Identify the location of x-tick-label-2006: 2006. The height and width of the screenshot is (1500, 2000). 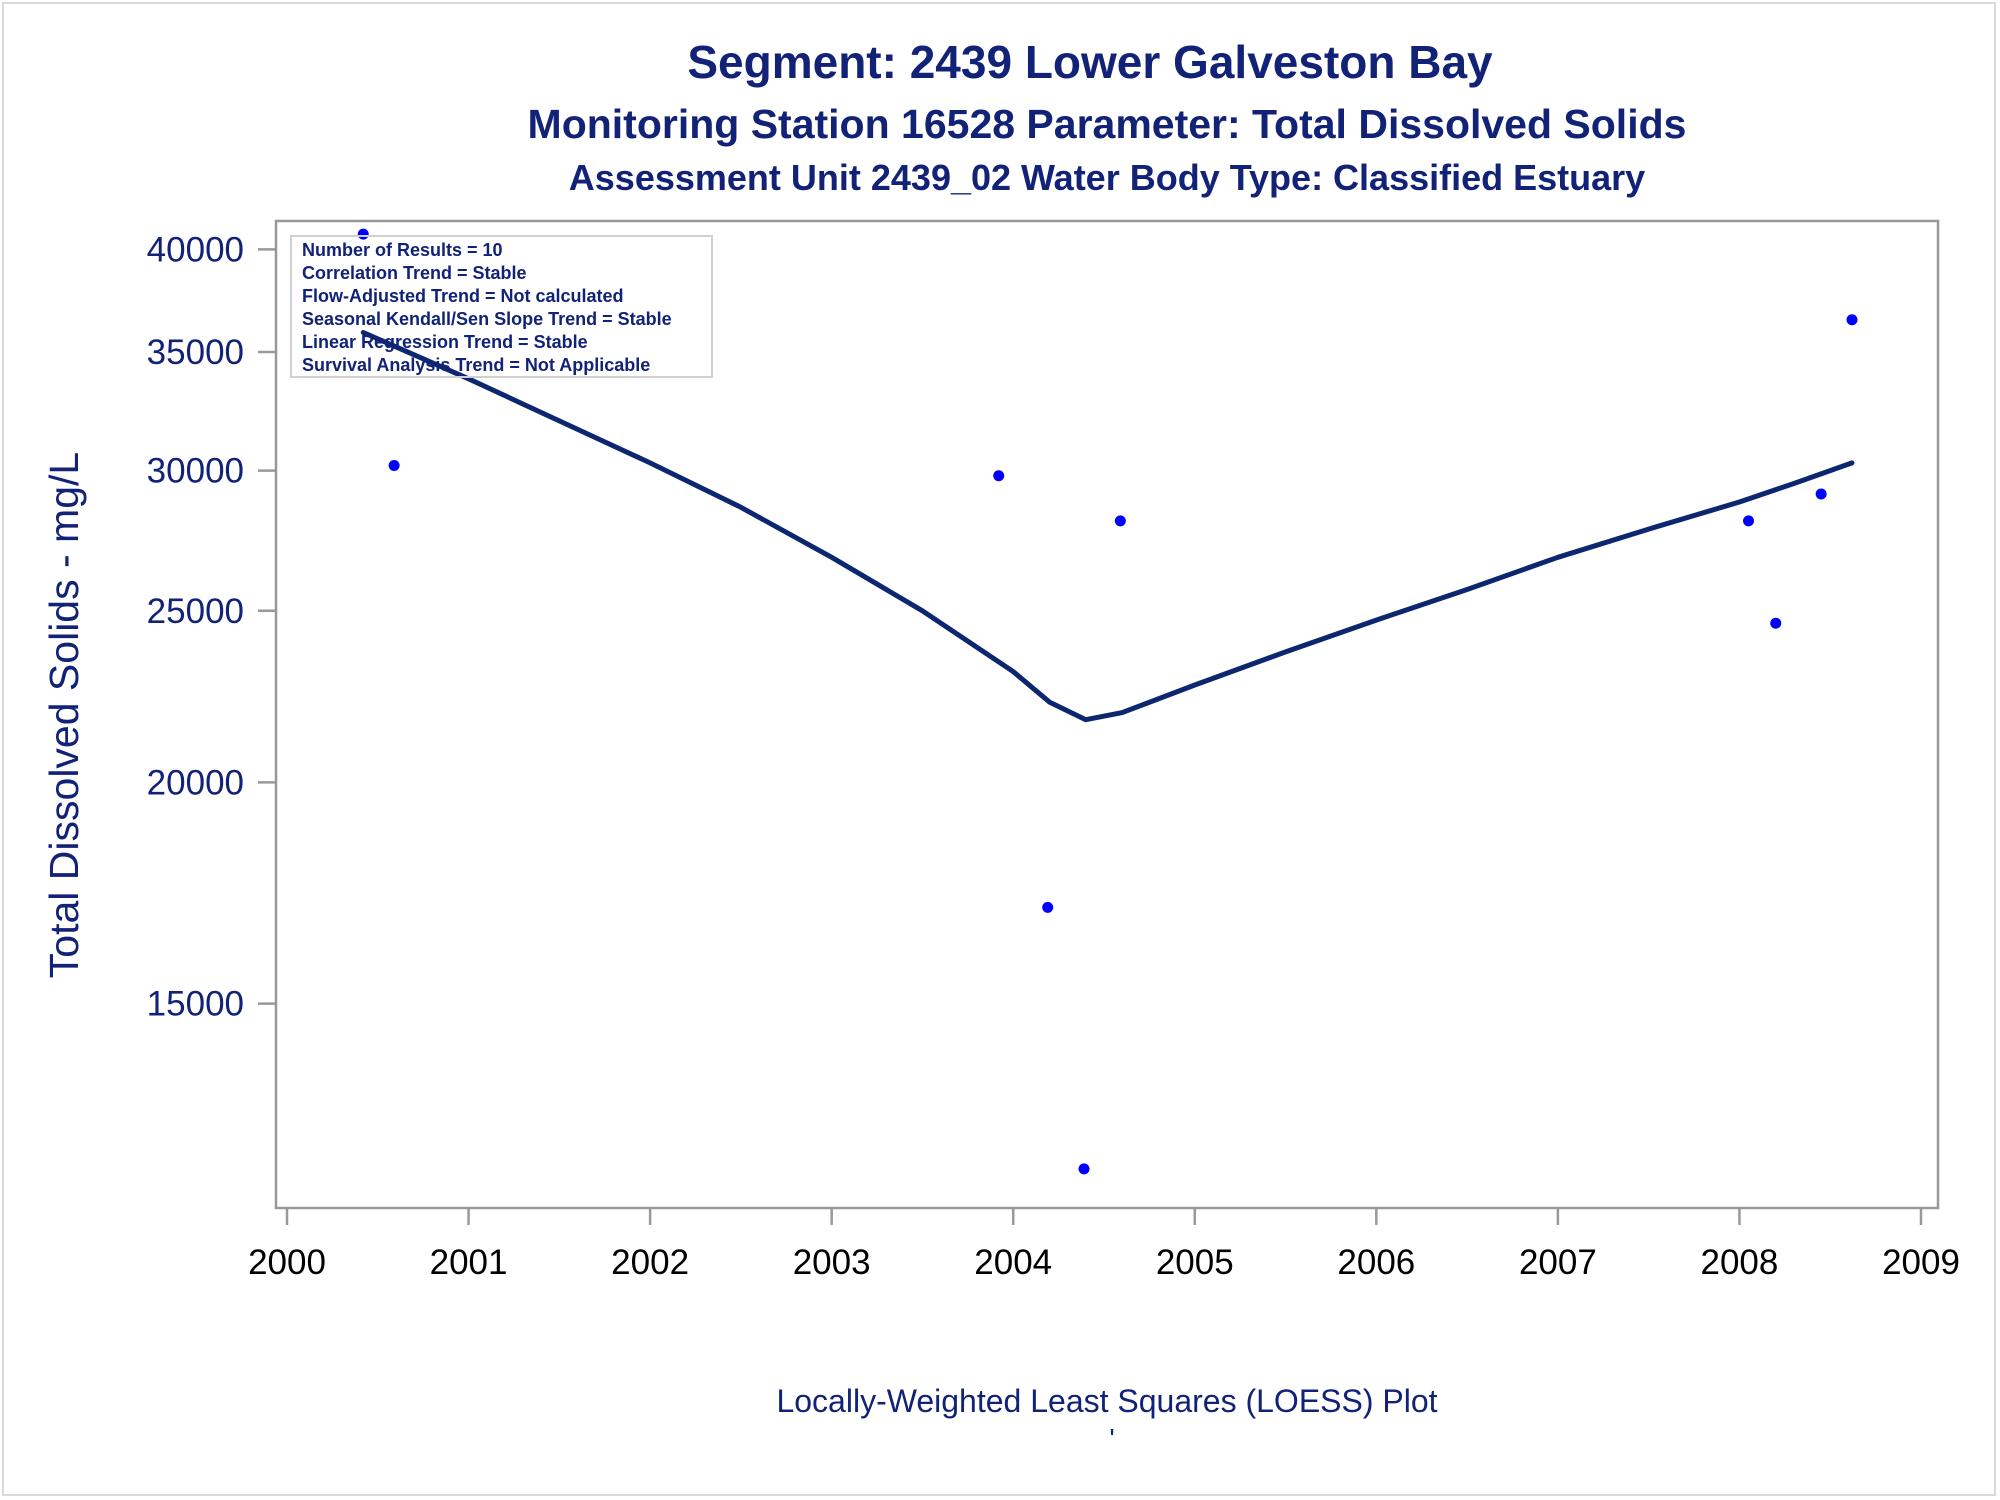
(1376, 1262).